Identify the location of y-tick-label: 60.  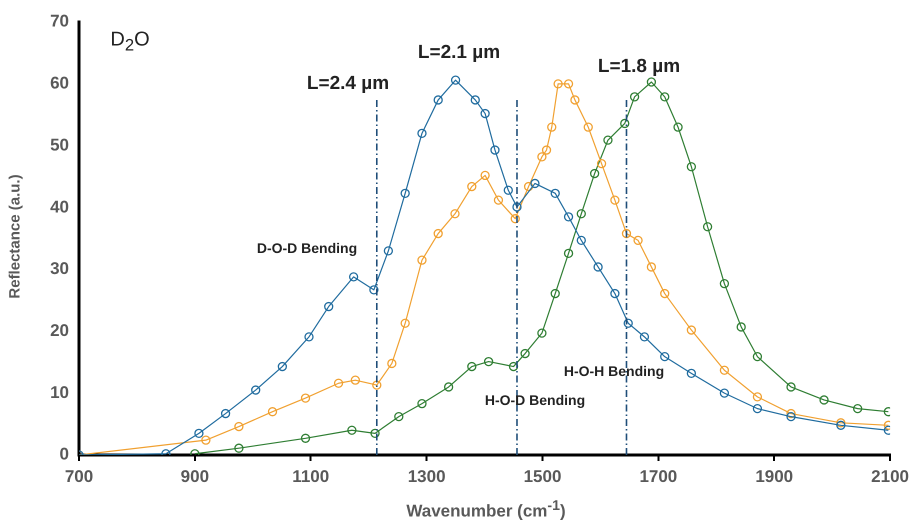
(59, 83).